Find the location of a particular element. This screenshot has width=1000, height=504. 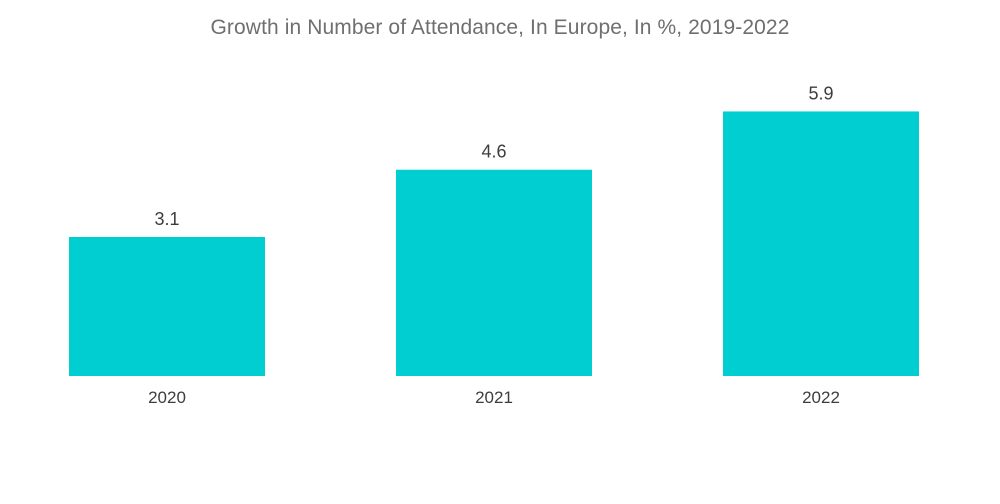

x-tick-label-2022: 2022 is located at coordinates (821, 397).